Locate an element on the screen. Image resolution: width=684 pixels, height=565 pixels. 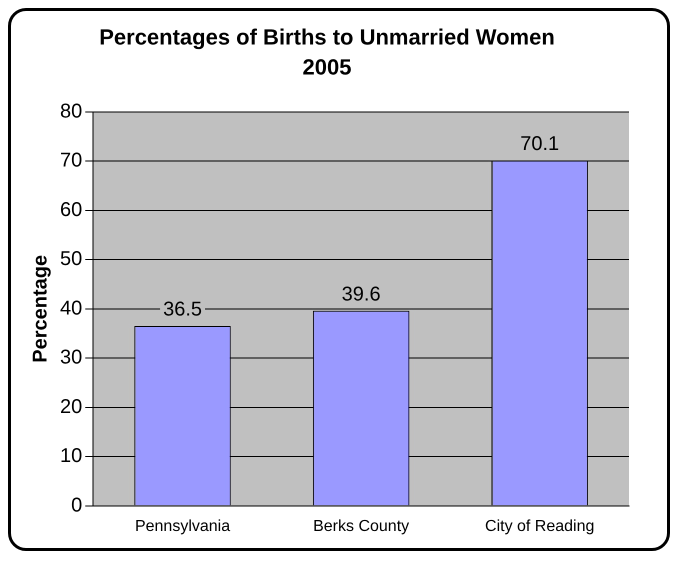
y-tick-label: 0 is located at coordinates (76, 505).